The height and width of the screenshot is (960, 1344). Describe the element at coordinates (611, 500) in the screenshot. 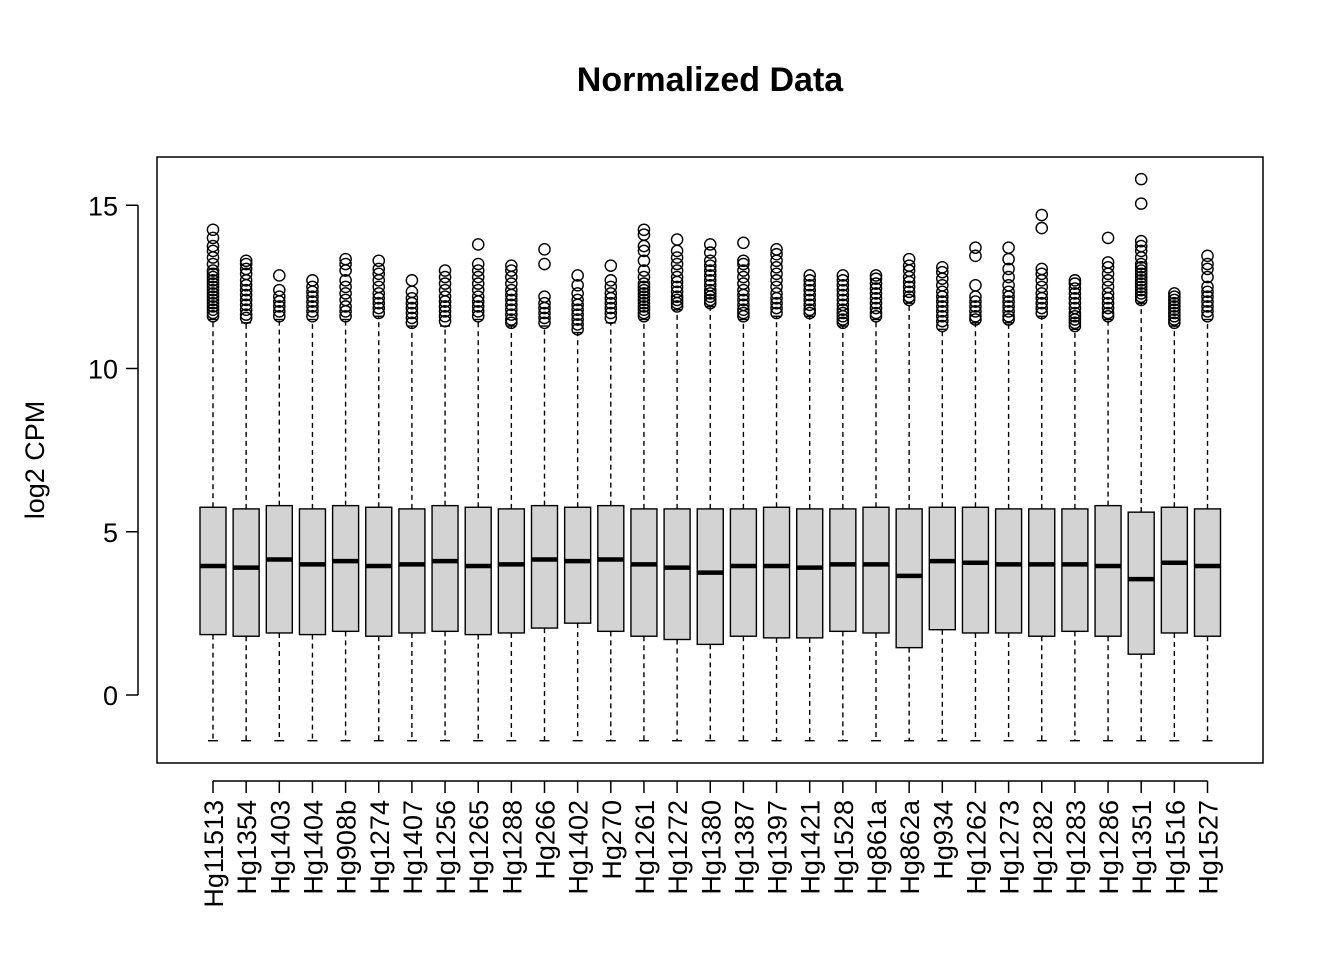

I see `box-Hg270` at that location.